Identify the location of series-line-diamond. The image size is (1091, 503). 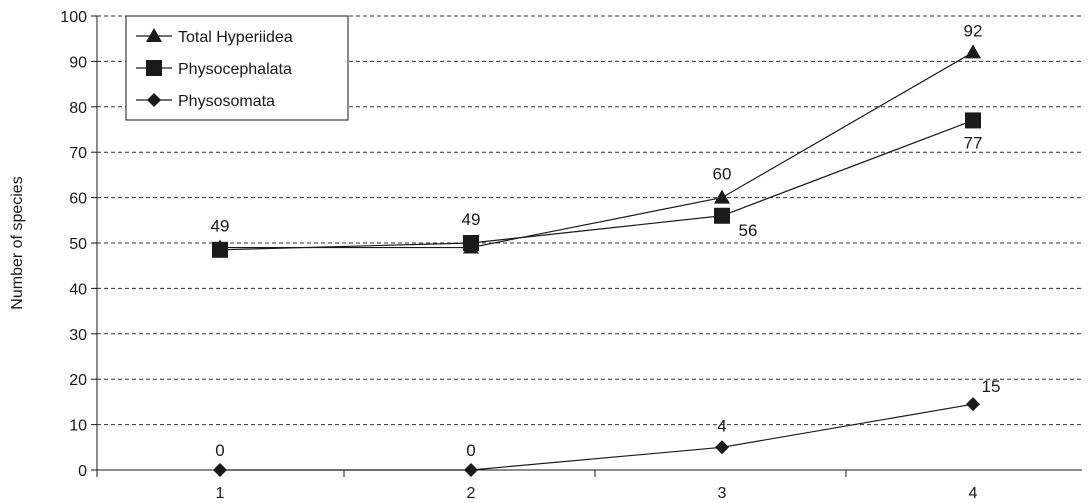
(597, 437).